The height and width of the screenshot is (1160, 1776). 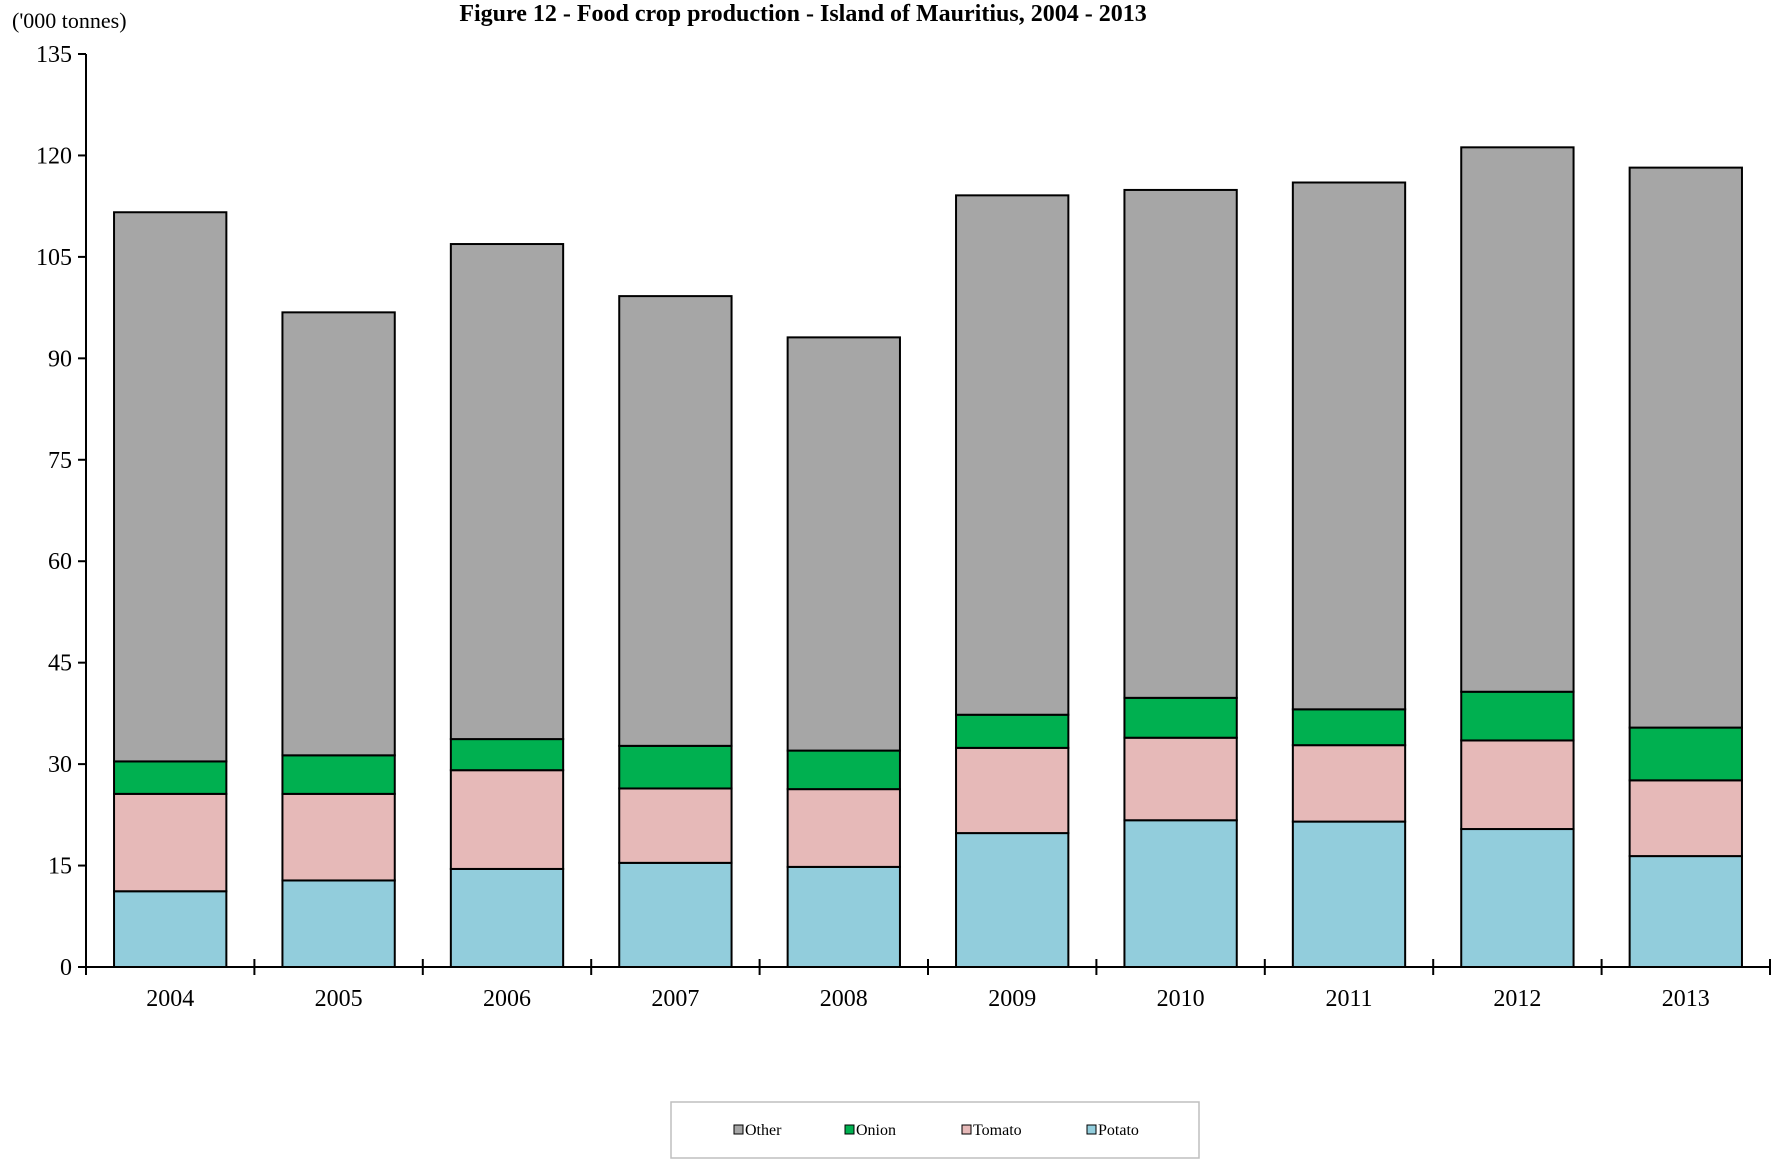 What do you see at coordinates (997, 1130) in the screenshot?
I see `legend-label-tomato: Tomato` at bounding box center [997, 1130].